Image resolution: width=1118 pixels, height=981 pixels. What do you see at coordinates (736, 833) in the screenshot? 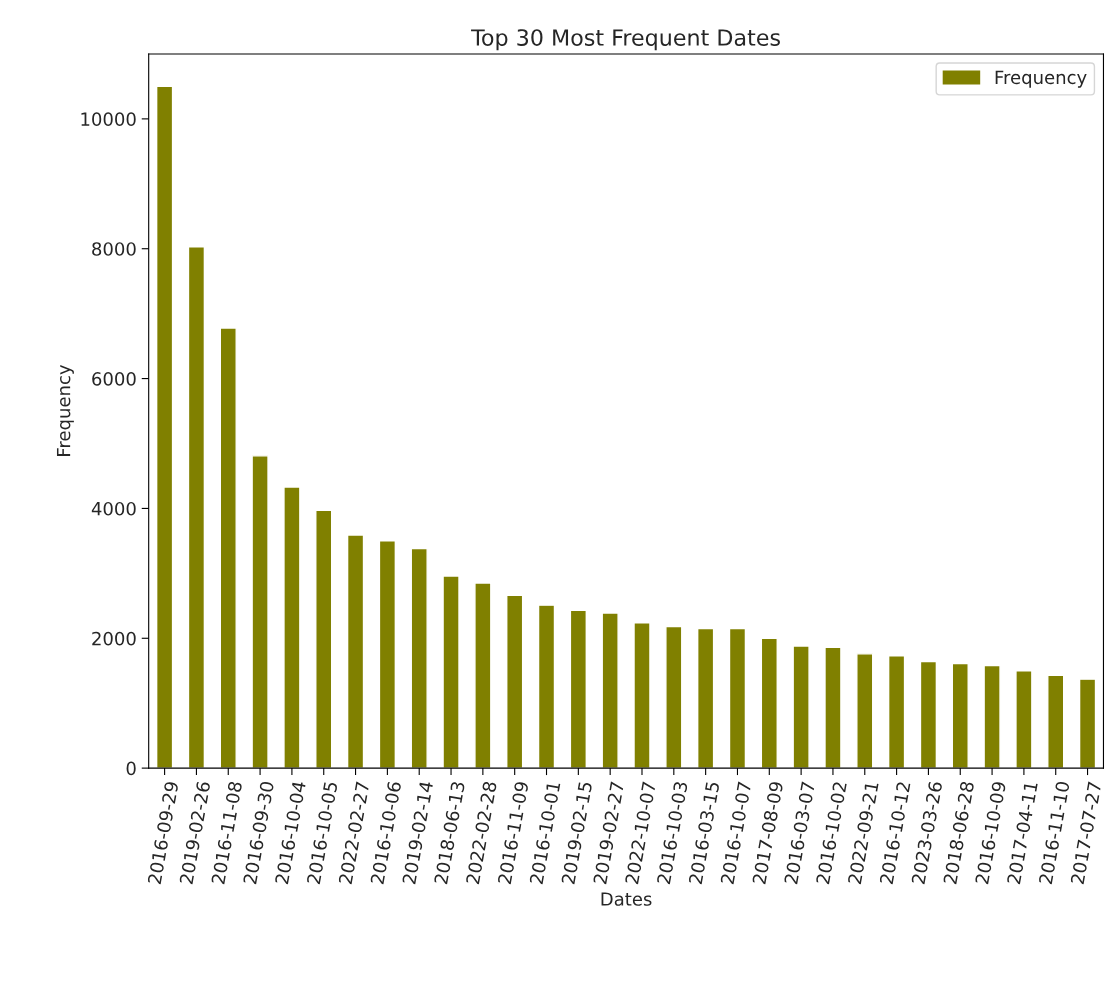
I see `x-tick-label: 2016-10-07` at bounding box center [736, 833].